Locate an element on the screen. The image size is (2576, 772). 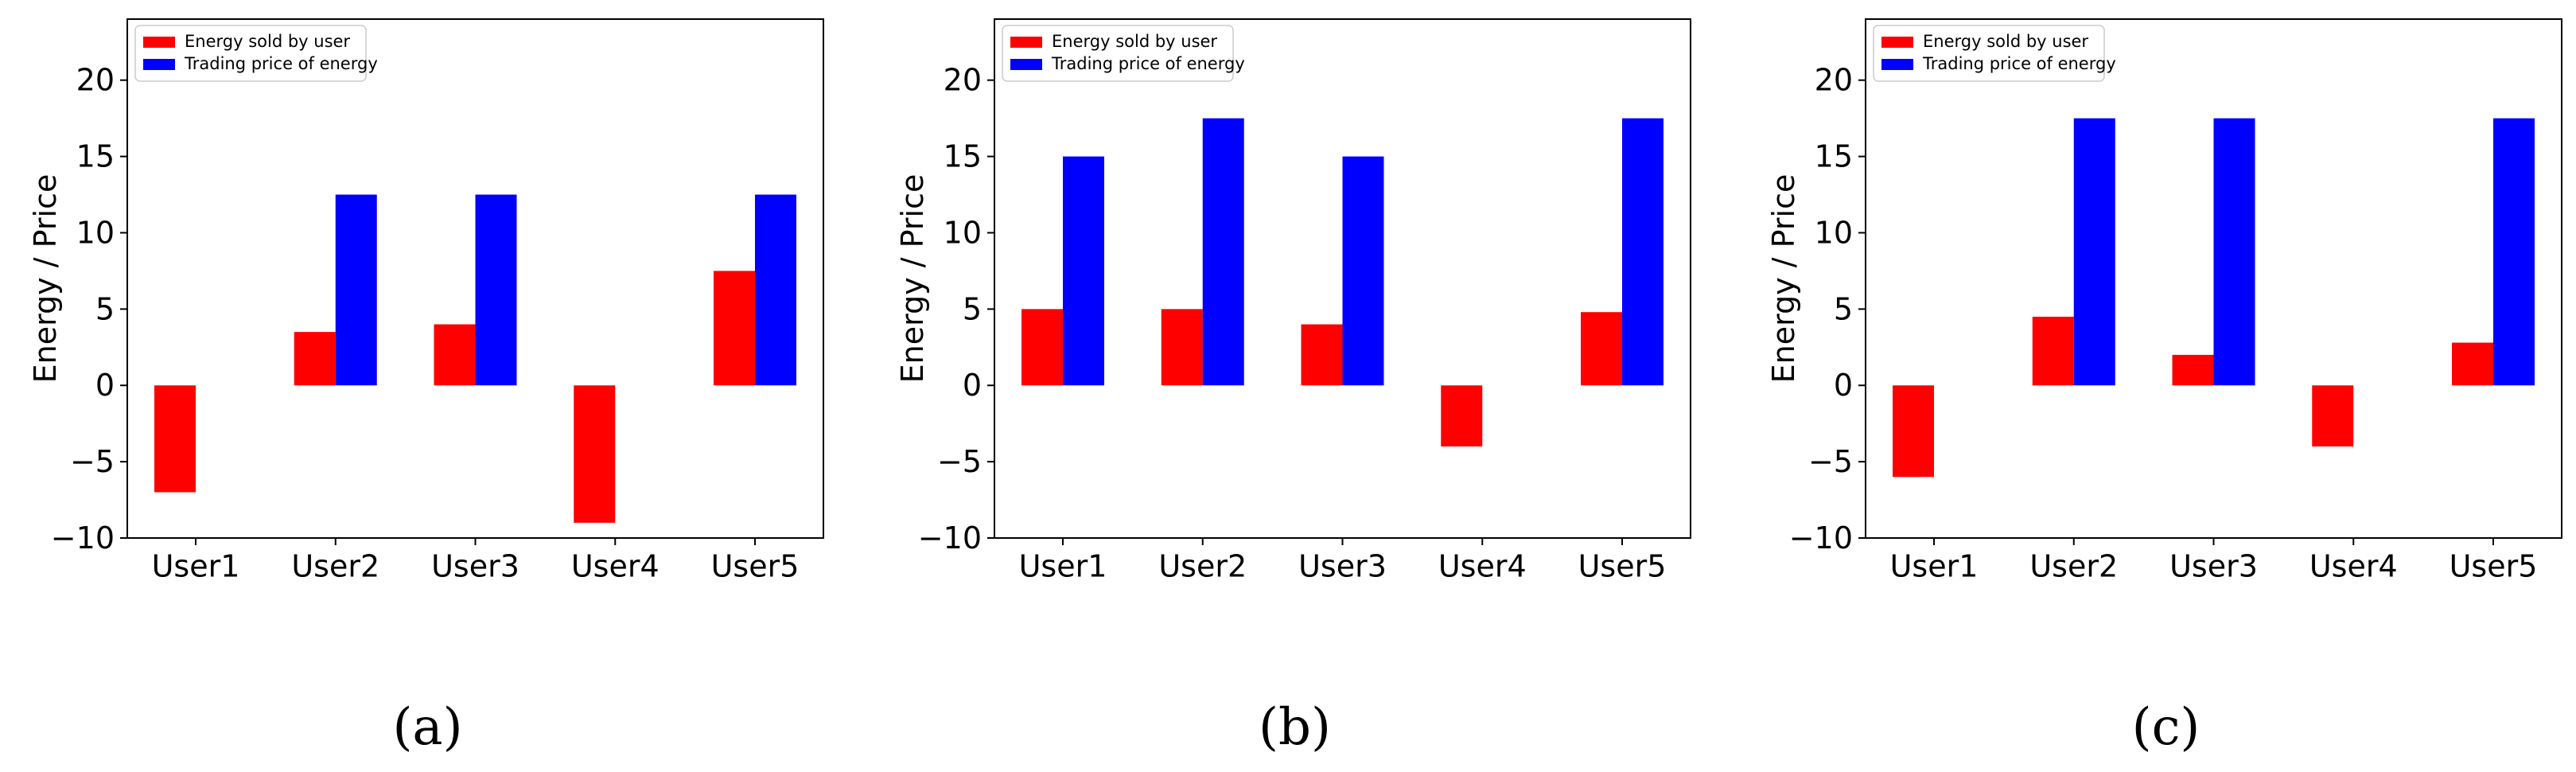
panel-label: (c) is located at coordinates (2166, 727).